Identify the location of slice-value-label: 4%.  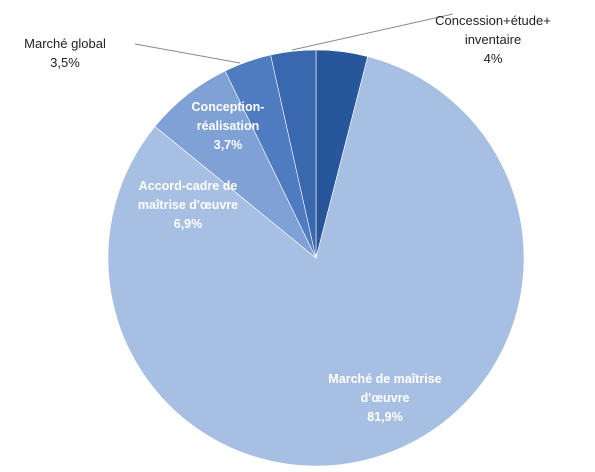
(493, 58).